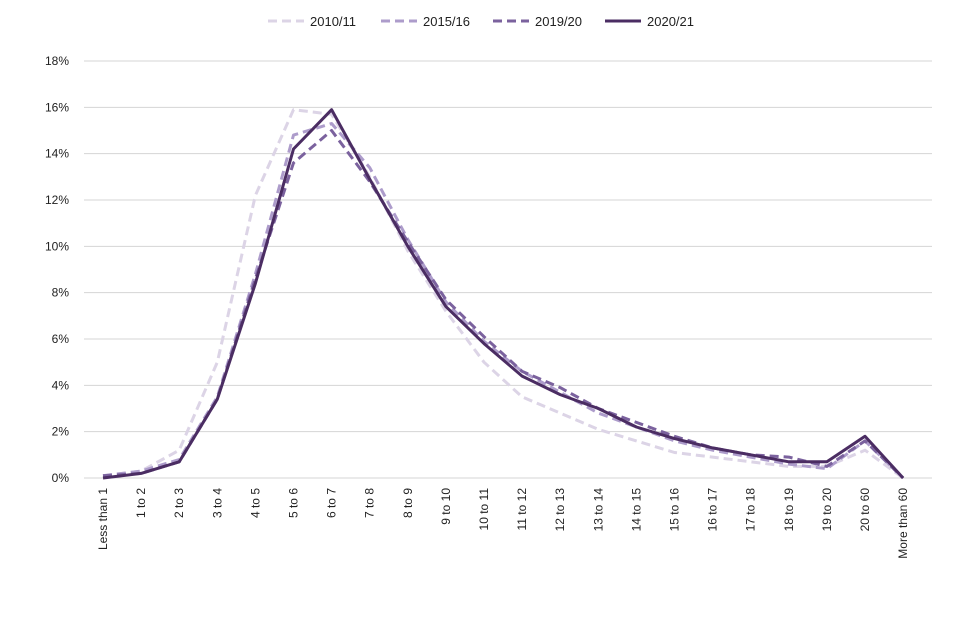 This screenshot has width=960, height=640. Describe the element at coordinates (61, 432) in the screenshot. I see `y-tick-label: 2%` at that location.